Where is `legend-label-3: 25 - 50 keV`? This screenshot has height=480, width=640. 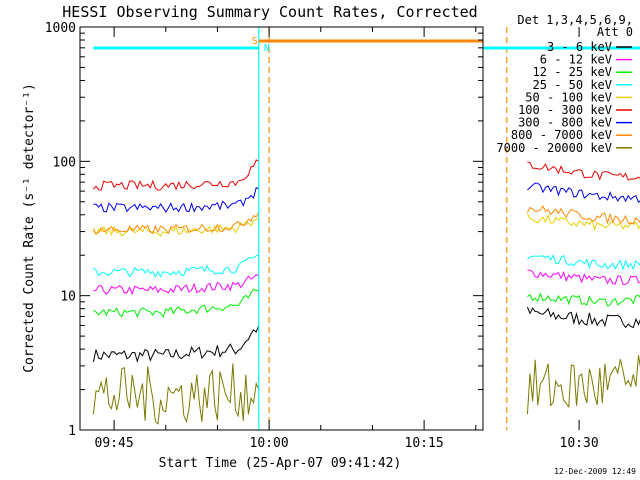 legend-label-3: 25 - 50 keV is located at coordinates (572, 85).